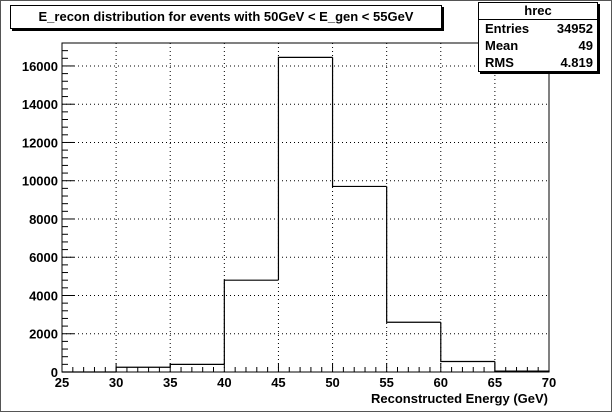  Describe the element at coordinates (585, 45) in the screenshot. I see `stats-value: 49` at that location.